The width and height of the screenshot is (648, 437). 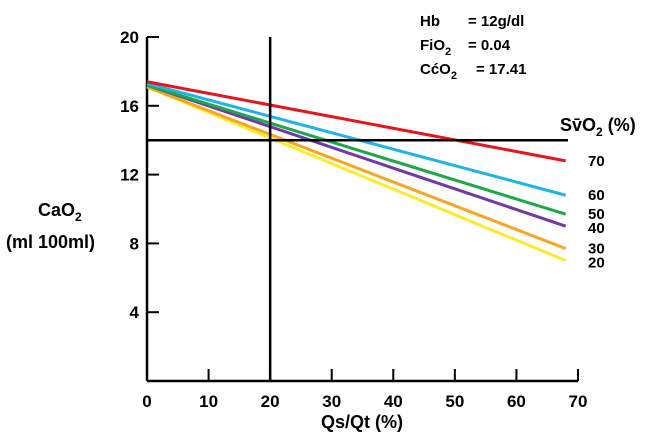 I want to click on y-tick-label: 4, so click(x=135, y=312).